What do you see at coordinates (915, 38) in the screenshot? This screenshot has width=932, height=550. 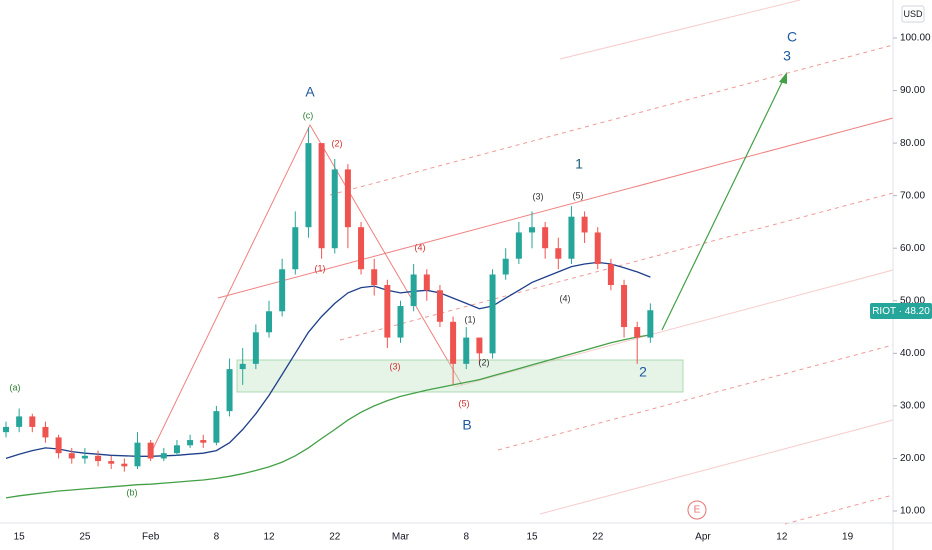 I see `y-tick-label: 100.00` at bounding box center [915, 38].